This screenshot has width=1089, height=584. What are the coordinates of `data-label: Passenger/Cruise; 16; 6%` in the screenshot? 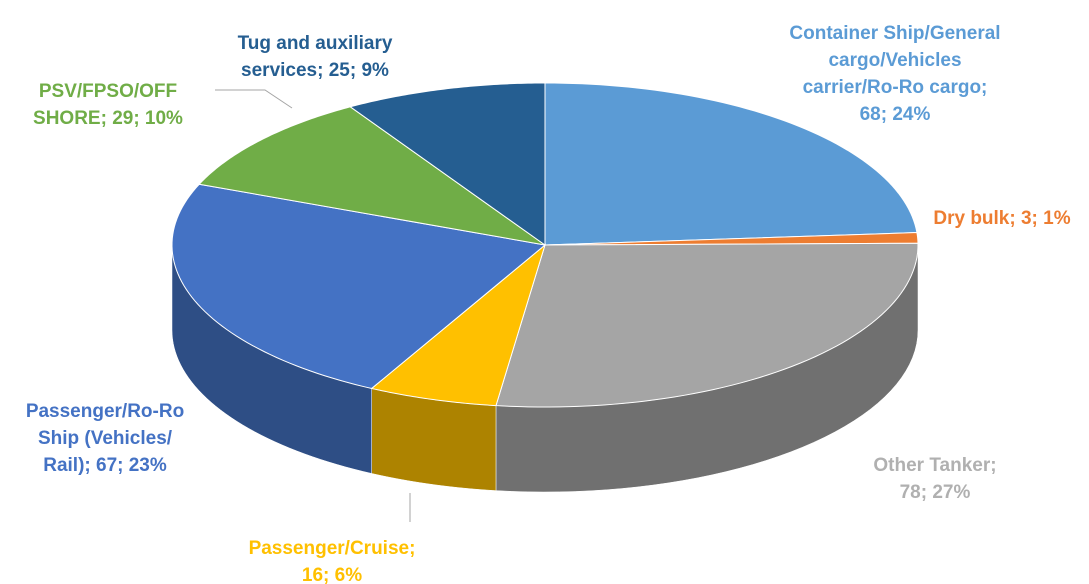 It's located at (332, 561).